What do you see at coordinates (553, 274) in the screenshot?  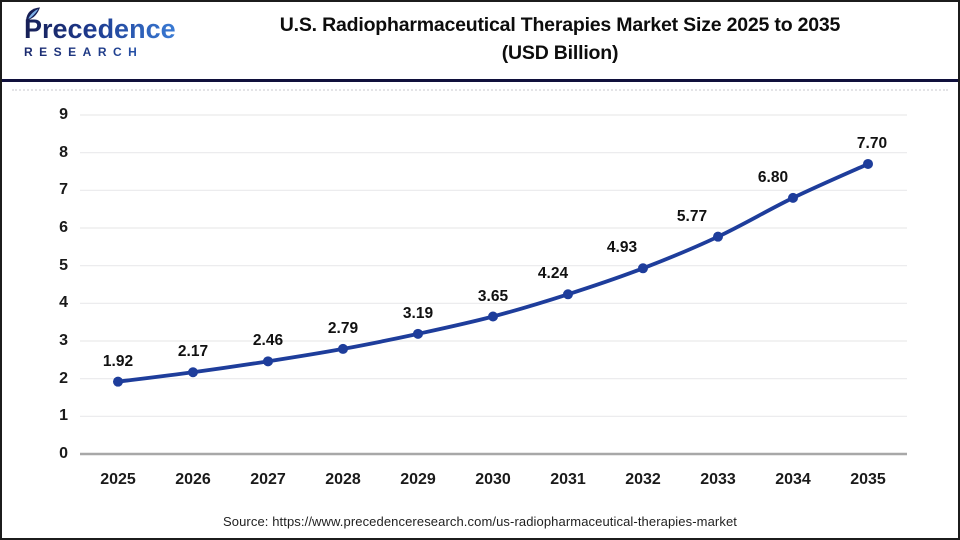 I see `data-label-2031: 4.24` at bounding box center [553, 274].